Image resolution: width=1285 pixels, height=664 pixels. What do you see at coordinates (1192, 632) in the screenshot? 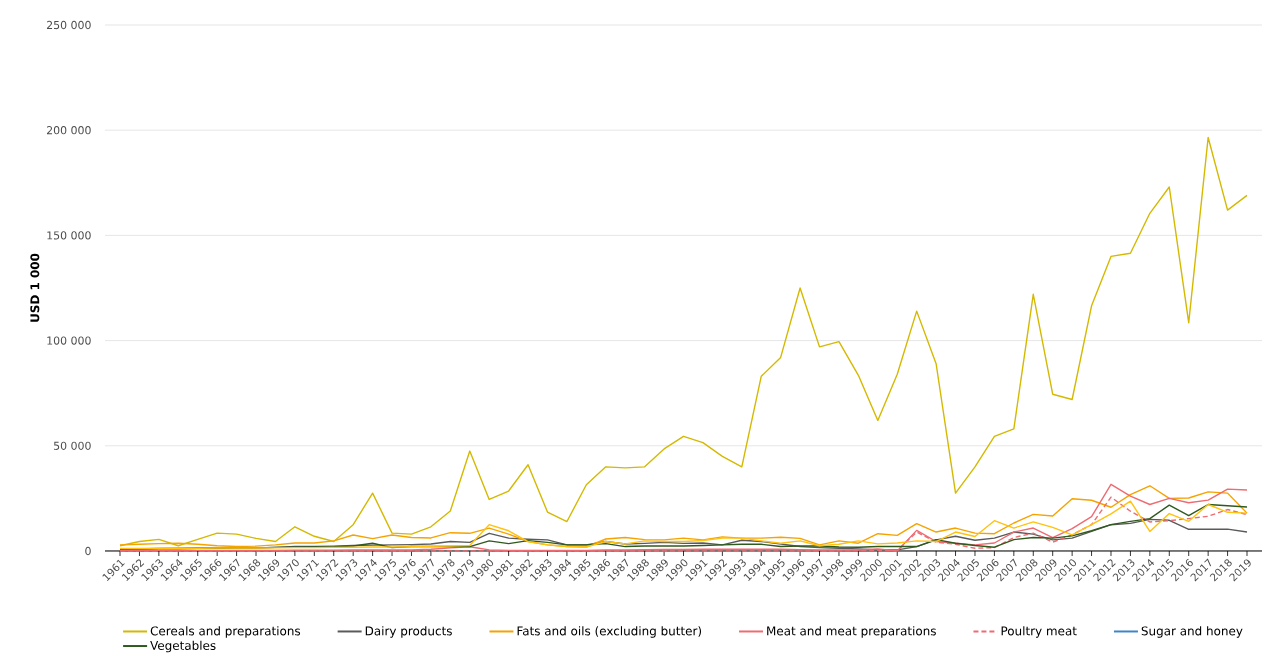
I see `legend-label: Sugar and honey` at bounding box center [1192, 632].